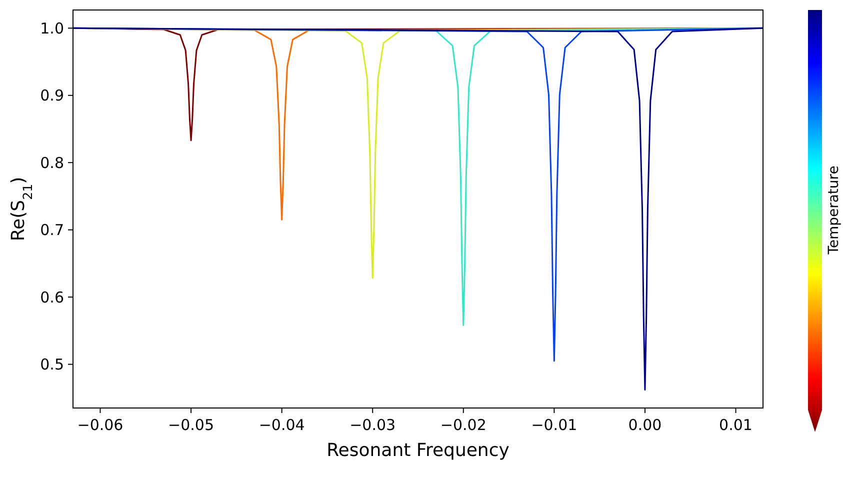 Image resolution: width=843 pixels, height=489 pixels. What do you see at coordinates (281, 425) in the screenshot?
I see `x-tick-label: −0.04` at bounding box center [281, 425].